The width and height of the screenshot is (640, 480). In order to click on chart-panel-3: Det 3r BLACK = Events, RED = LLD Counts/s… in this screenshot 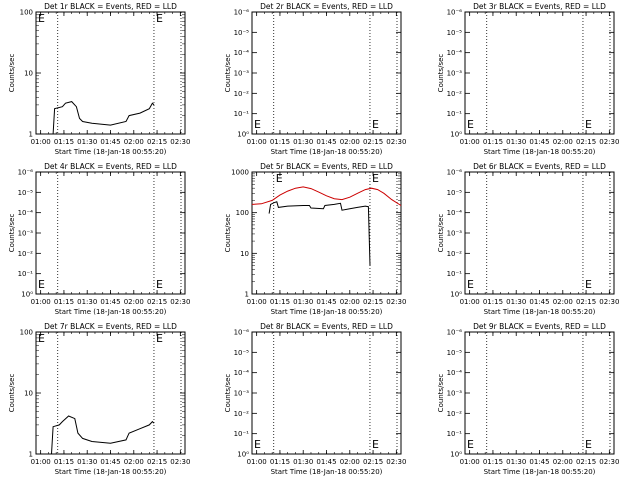, I will do `click(528, 79)`.